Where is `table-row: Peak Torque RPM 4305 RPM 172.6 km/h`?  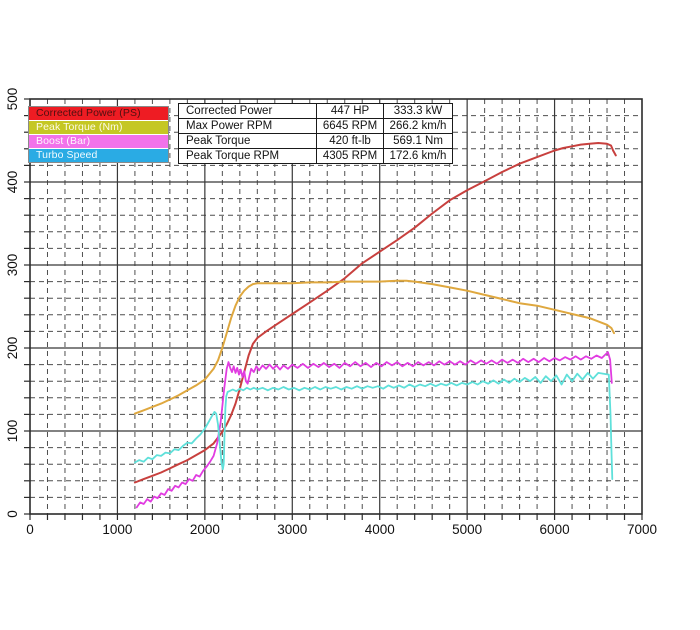
table-row: Peak Torque RPM 4305 RPM 172.6 km/h is located at coordinates (315, 156).